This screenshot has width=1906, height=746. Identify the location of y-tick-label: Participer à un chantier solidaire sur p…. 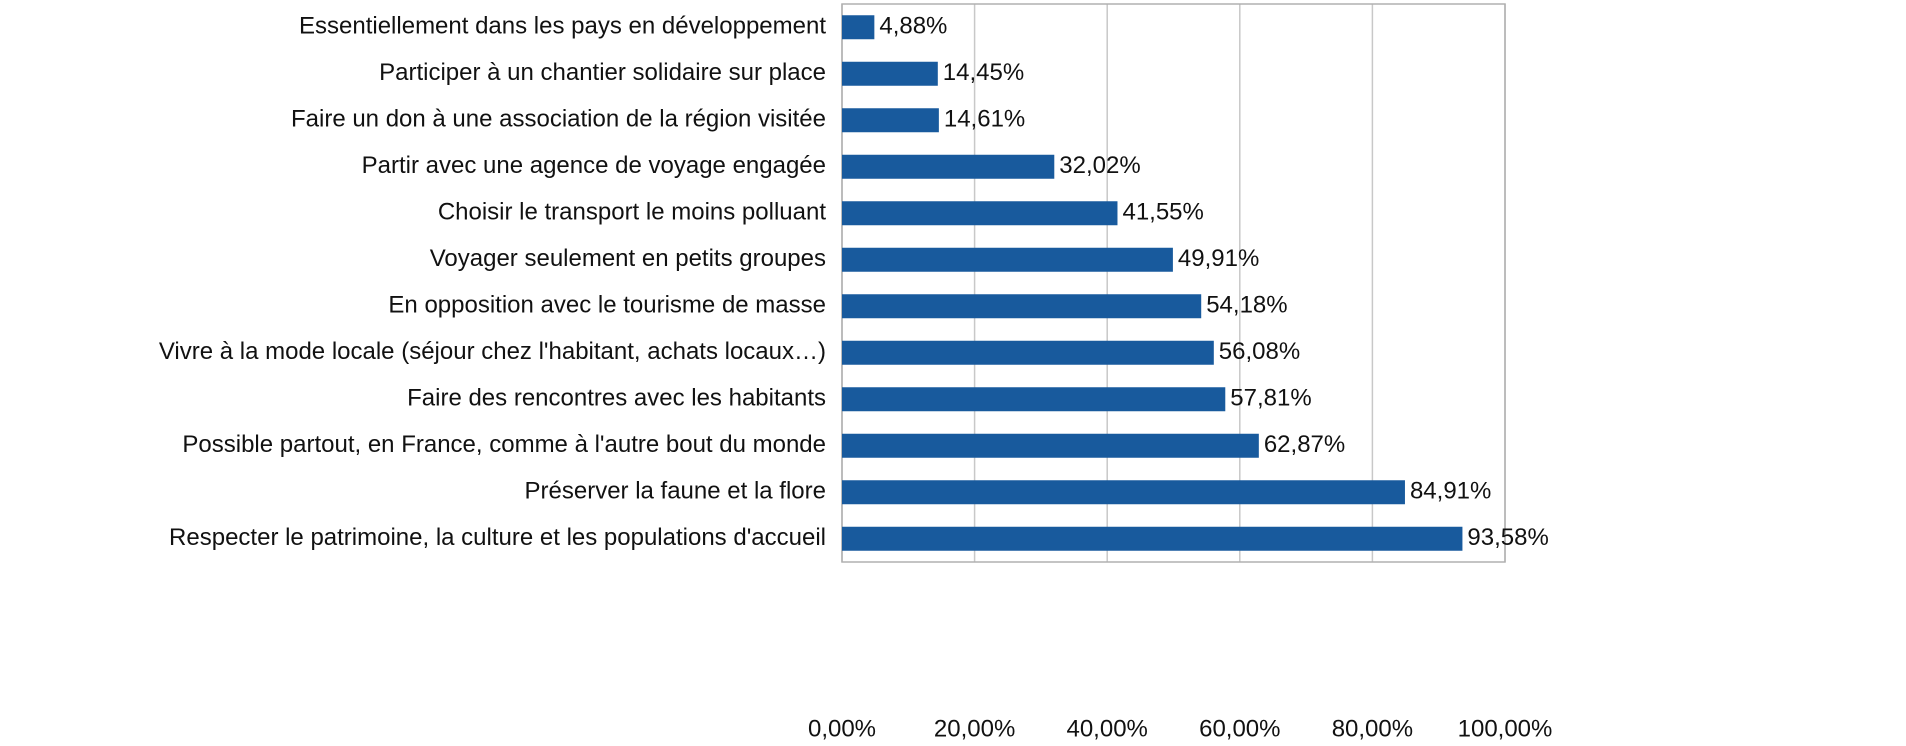
(602, 72).